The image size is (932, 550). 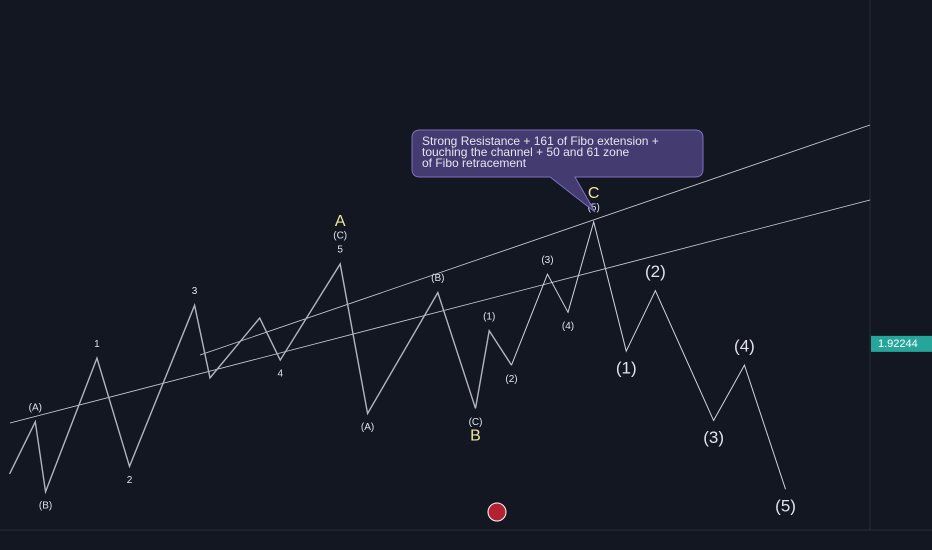 I want to click on annotation: of Fibo retracement, so click(x=474, y=163).